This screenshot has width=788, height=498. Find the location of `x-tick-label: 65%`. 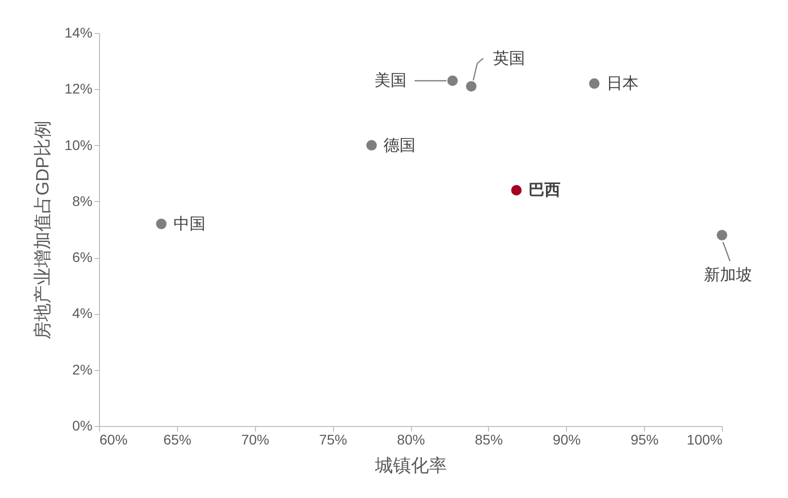

x-tick-label: 65% is located at coordinates (177, 440).